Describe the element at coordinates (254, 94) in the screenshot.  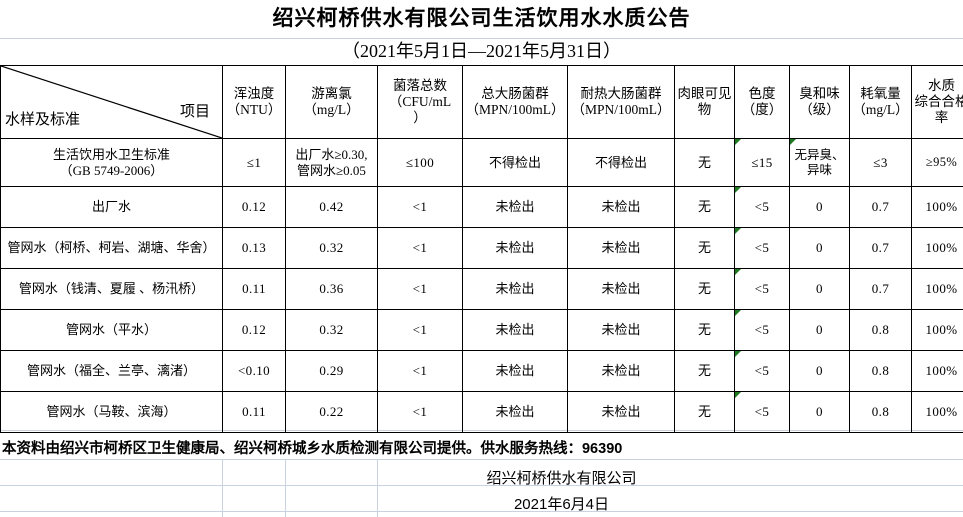
I see `header-name: 浑浊度` at that location.